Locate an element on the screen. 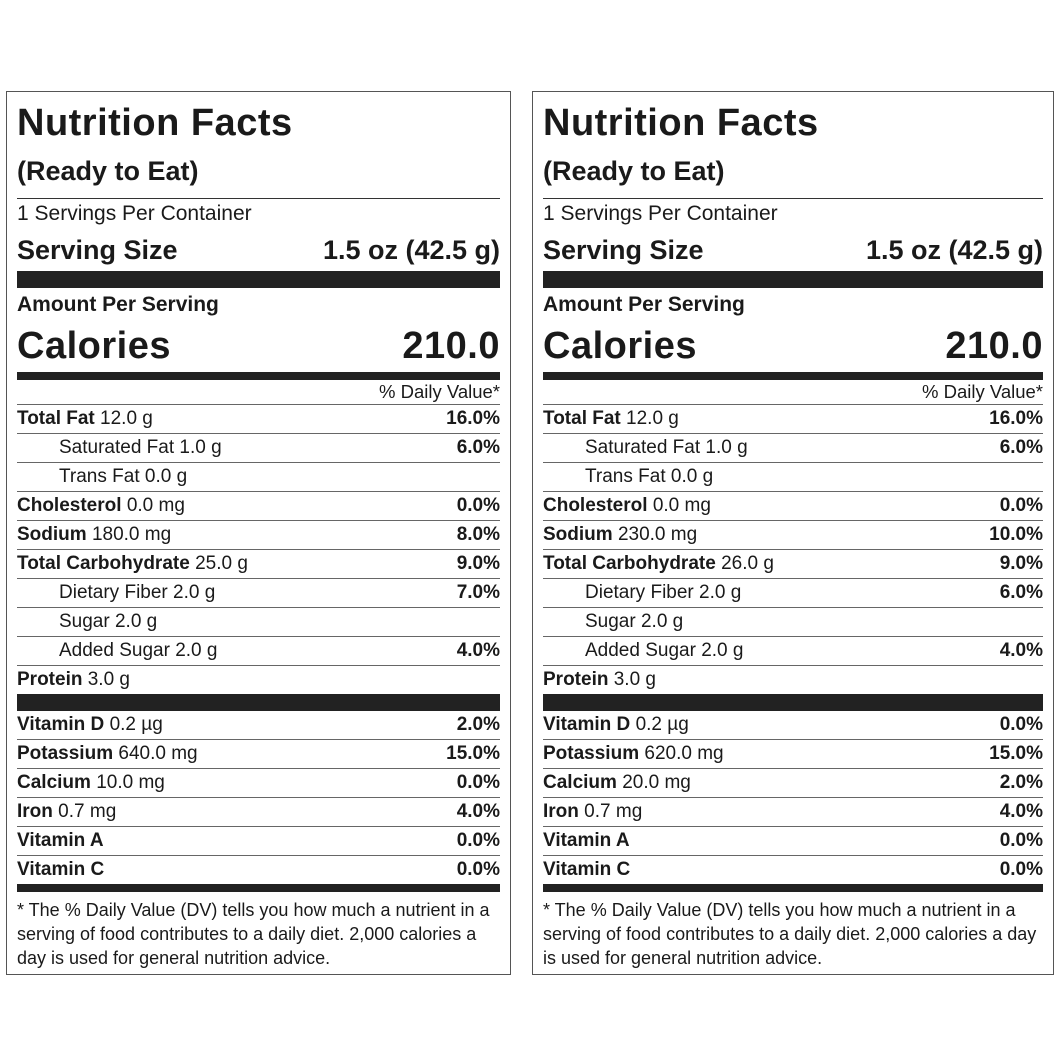  vitamin-row: Vitamin D 0.2 µg 0.0% is located at coordinates (793, 725).